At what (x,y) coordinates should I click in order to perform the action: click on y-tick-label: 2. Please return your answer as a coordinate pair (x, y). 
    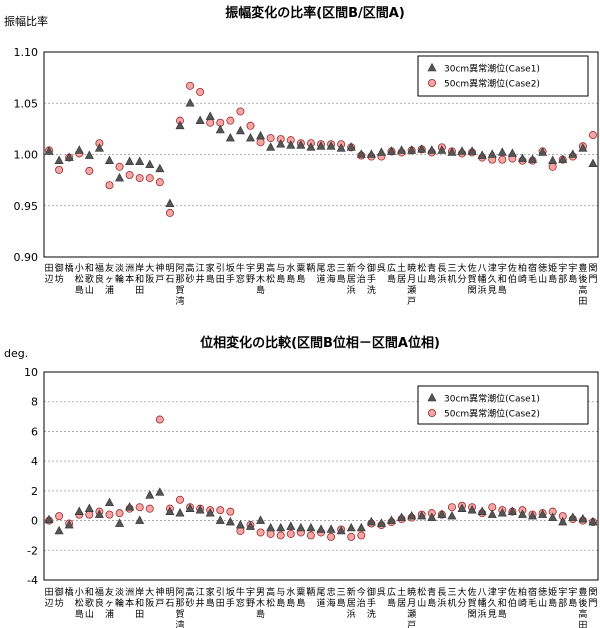
    Looking at the image, I should click on (34, 491).